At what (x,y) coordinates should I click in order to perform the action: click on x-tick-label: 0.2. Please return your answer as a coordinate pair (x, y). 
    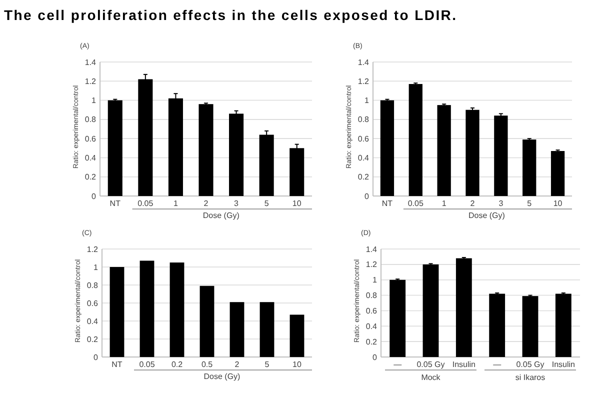
    Looking at the image, I should click on (177, 364).